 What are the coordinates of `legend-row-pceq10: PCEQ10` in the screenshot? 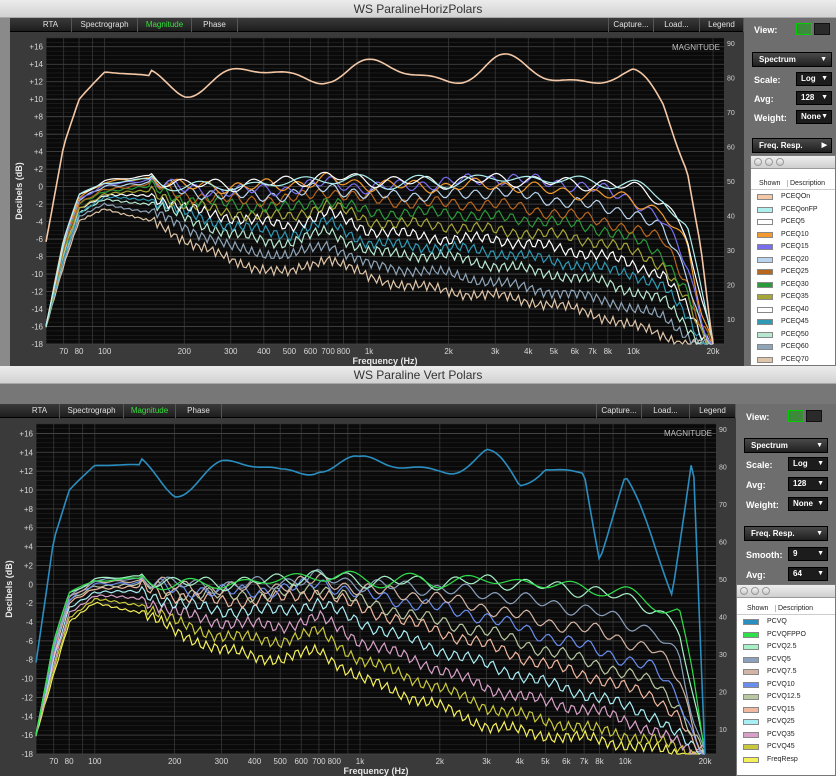 It's located at (793, 236).